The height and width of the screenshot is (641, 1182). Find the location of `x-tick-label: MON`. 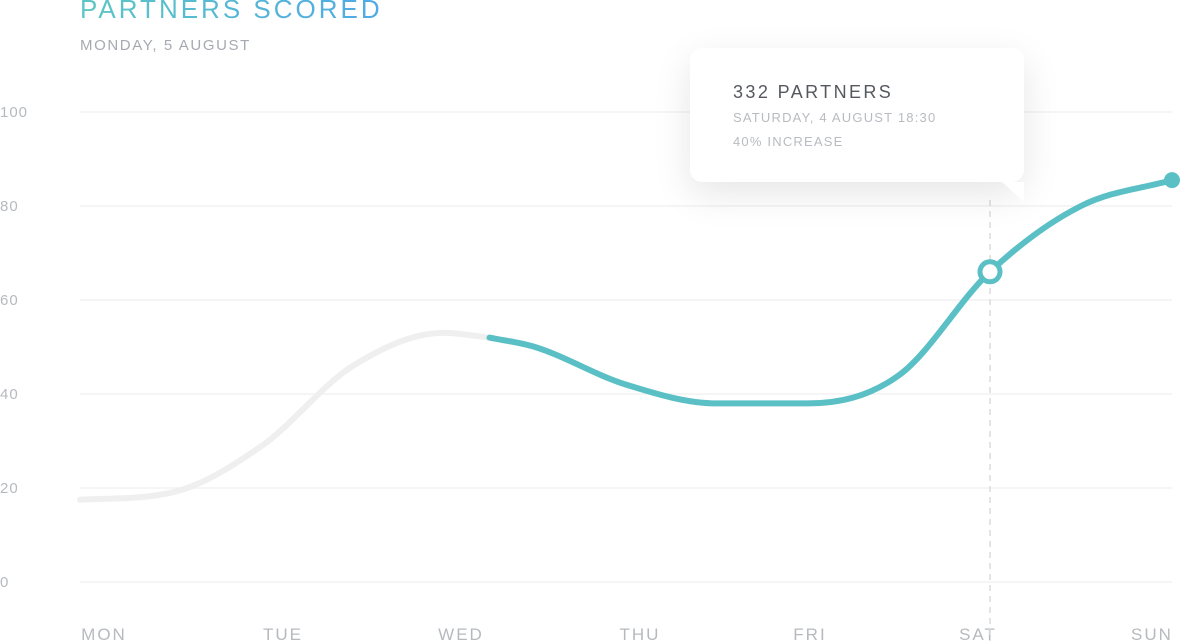

x-tick-label: MON is located at coordinates (104, 633).